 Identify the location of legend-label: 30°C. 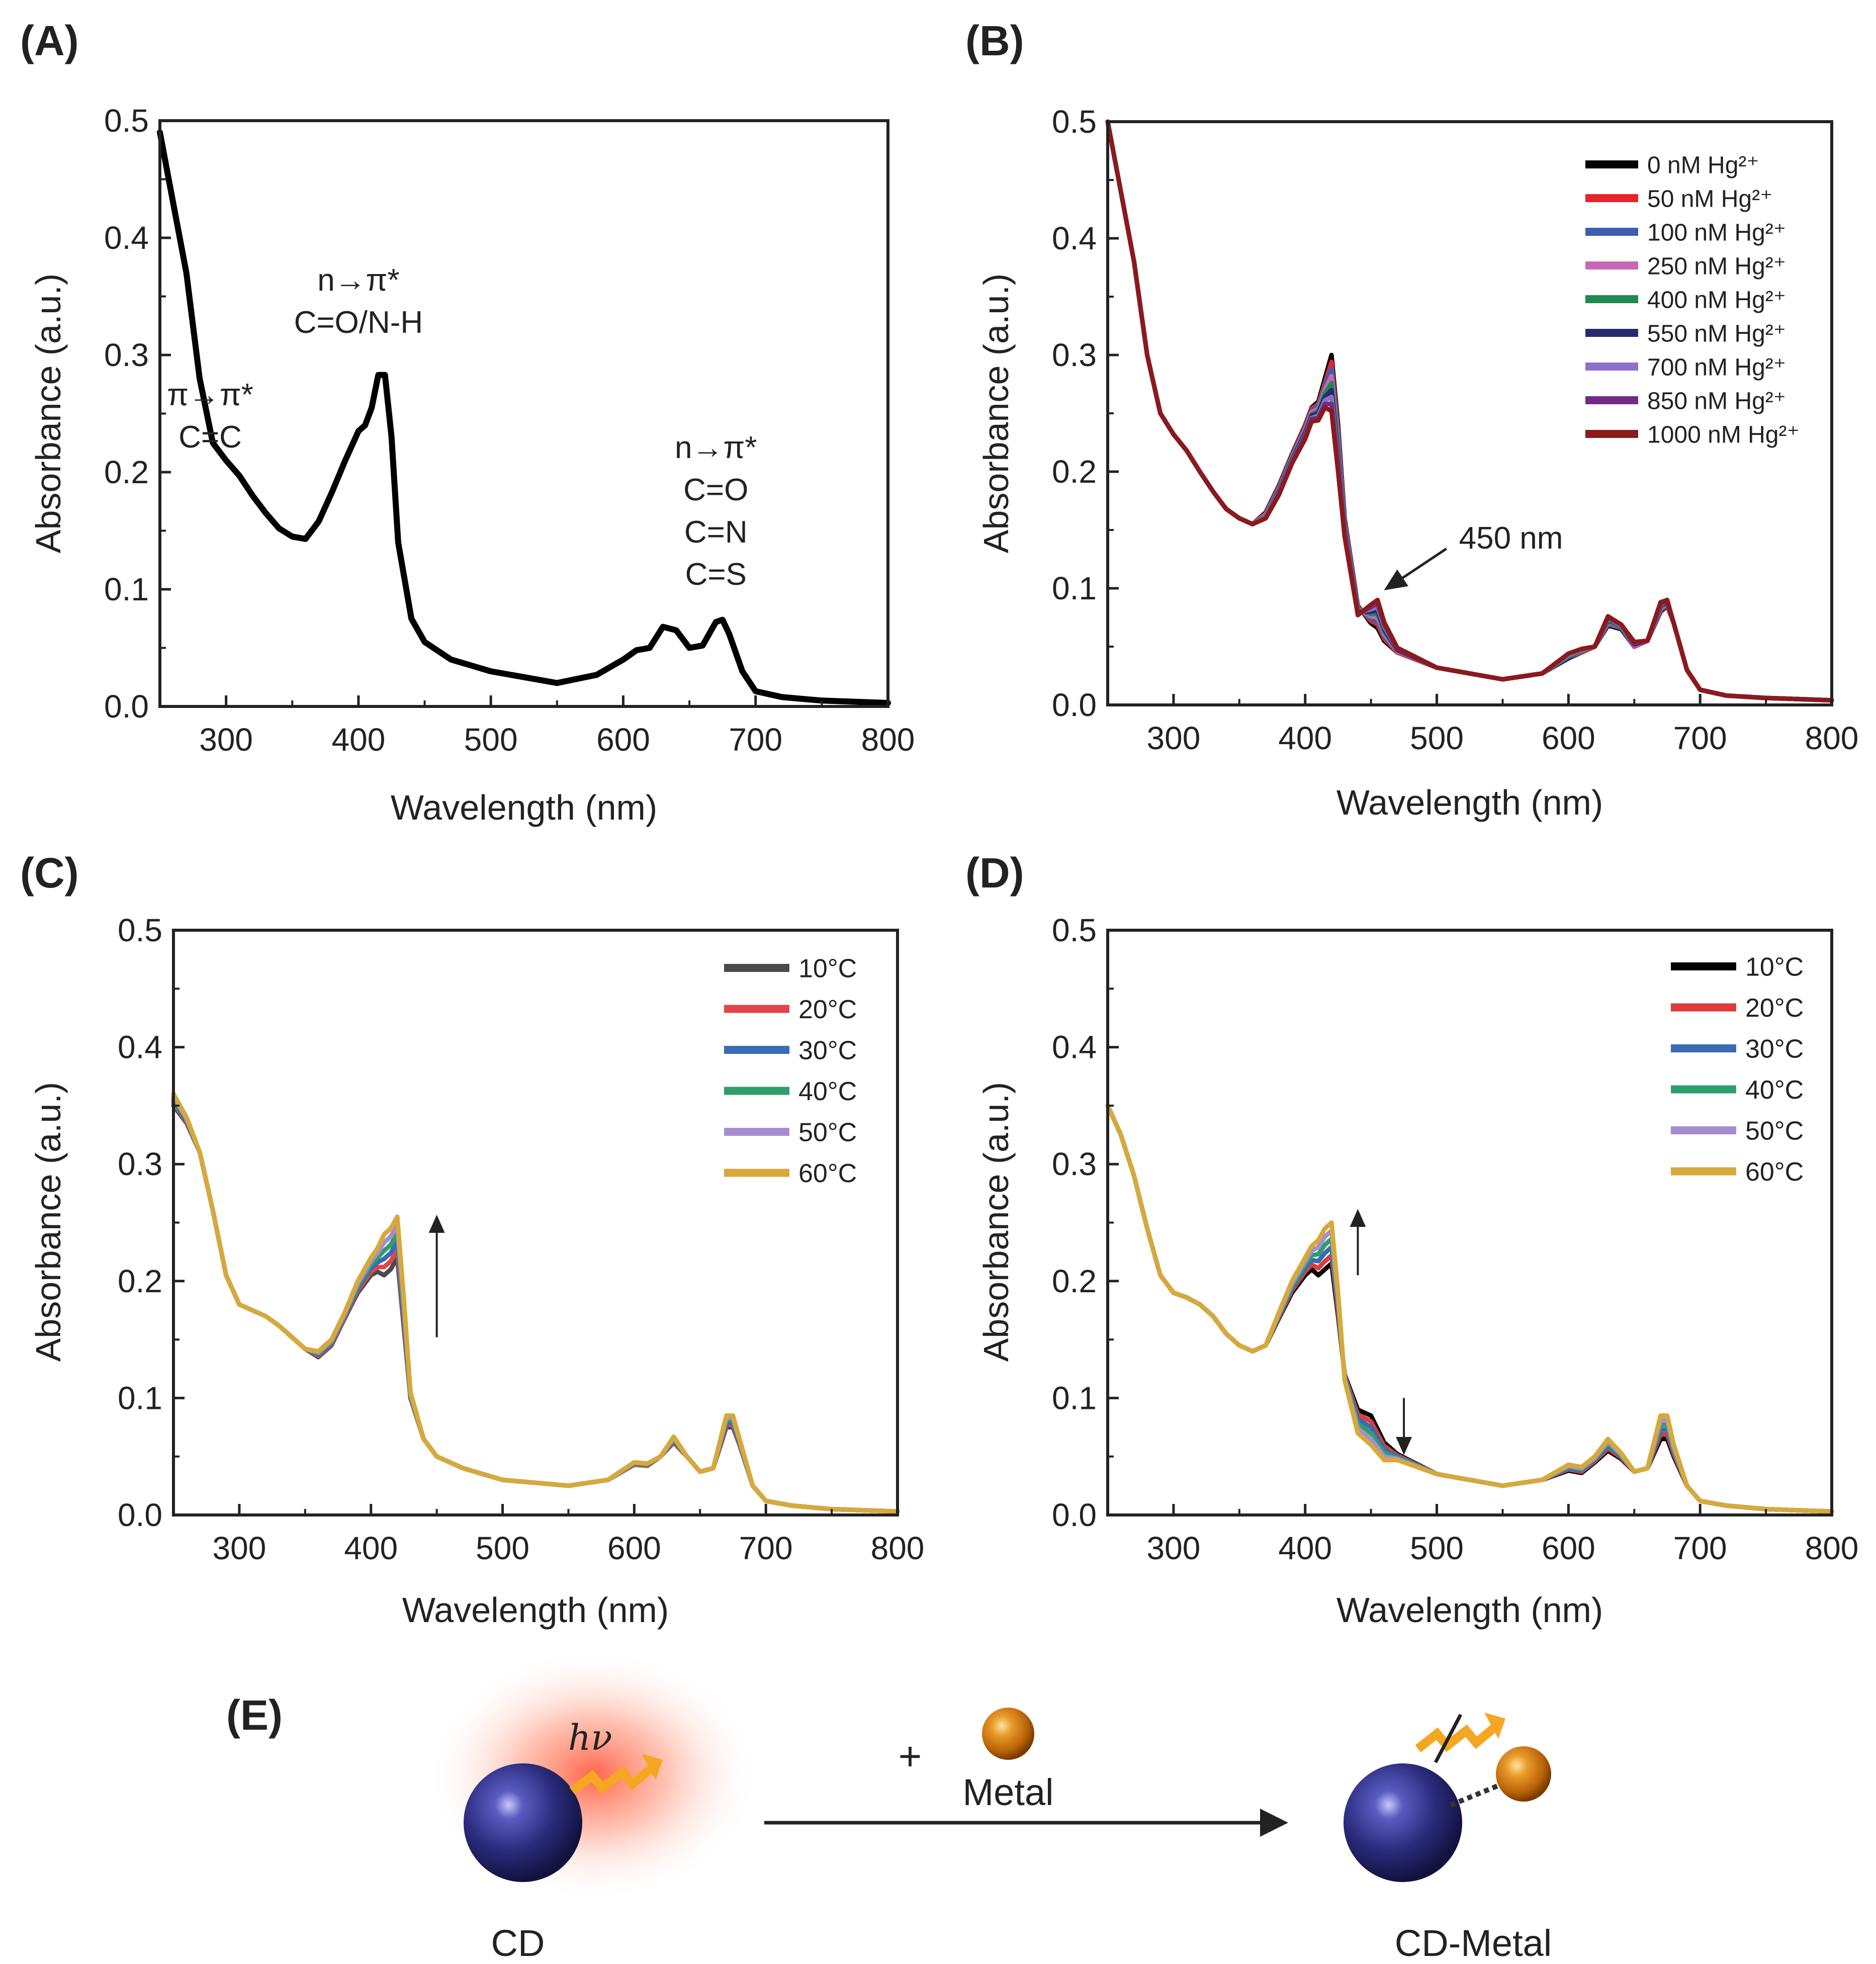
(827, 1050).